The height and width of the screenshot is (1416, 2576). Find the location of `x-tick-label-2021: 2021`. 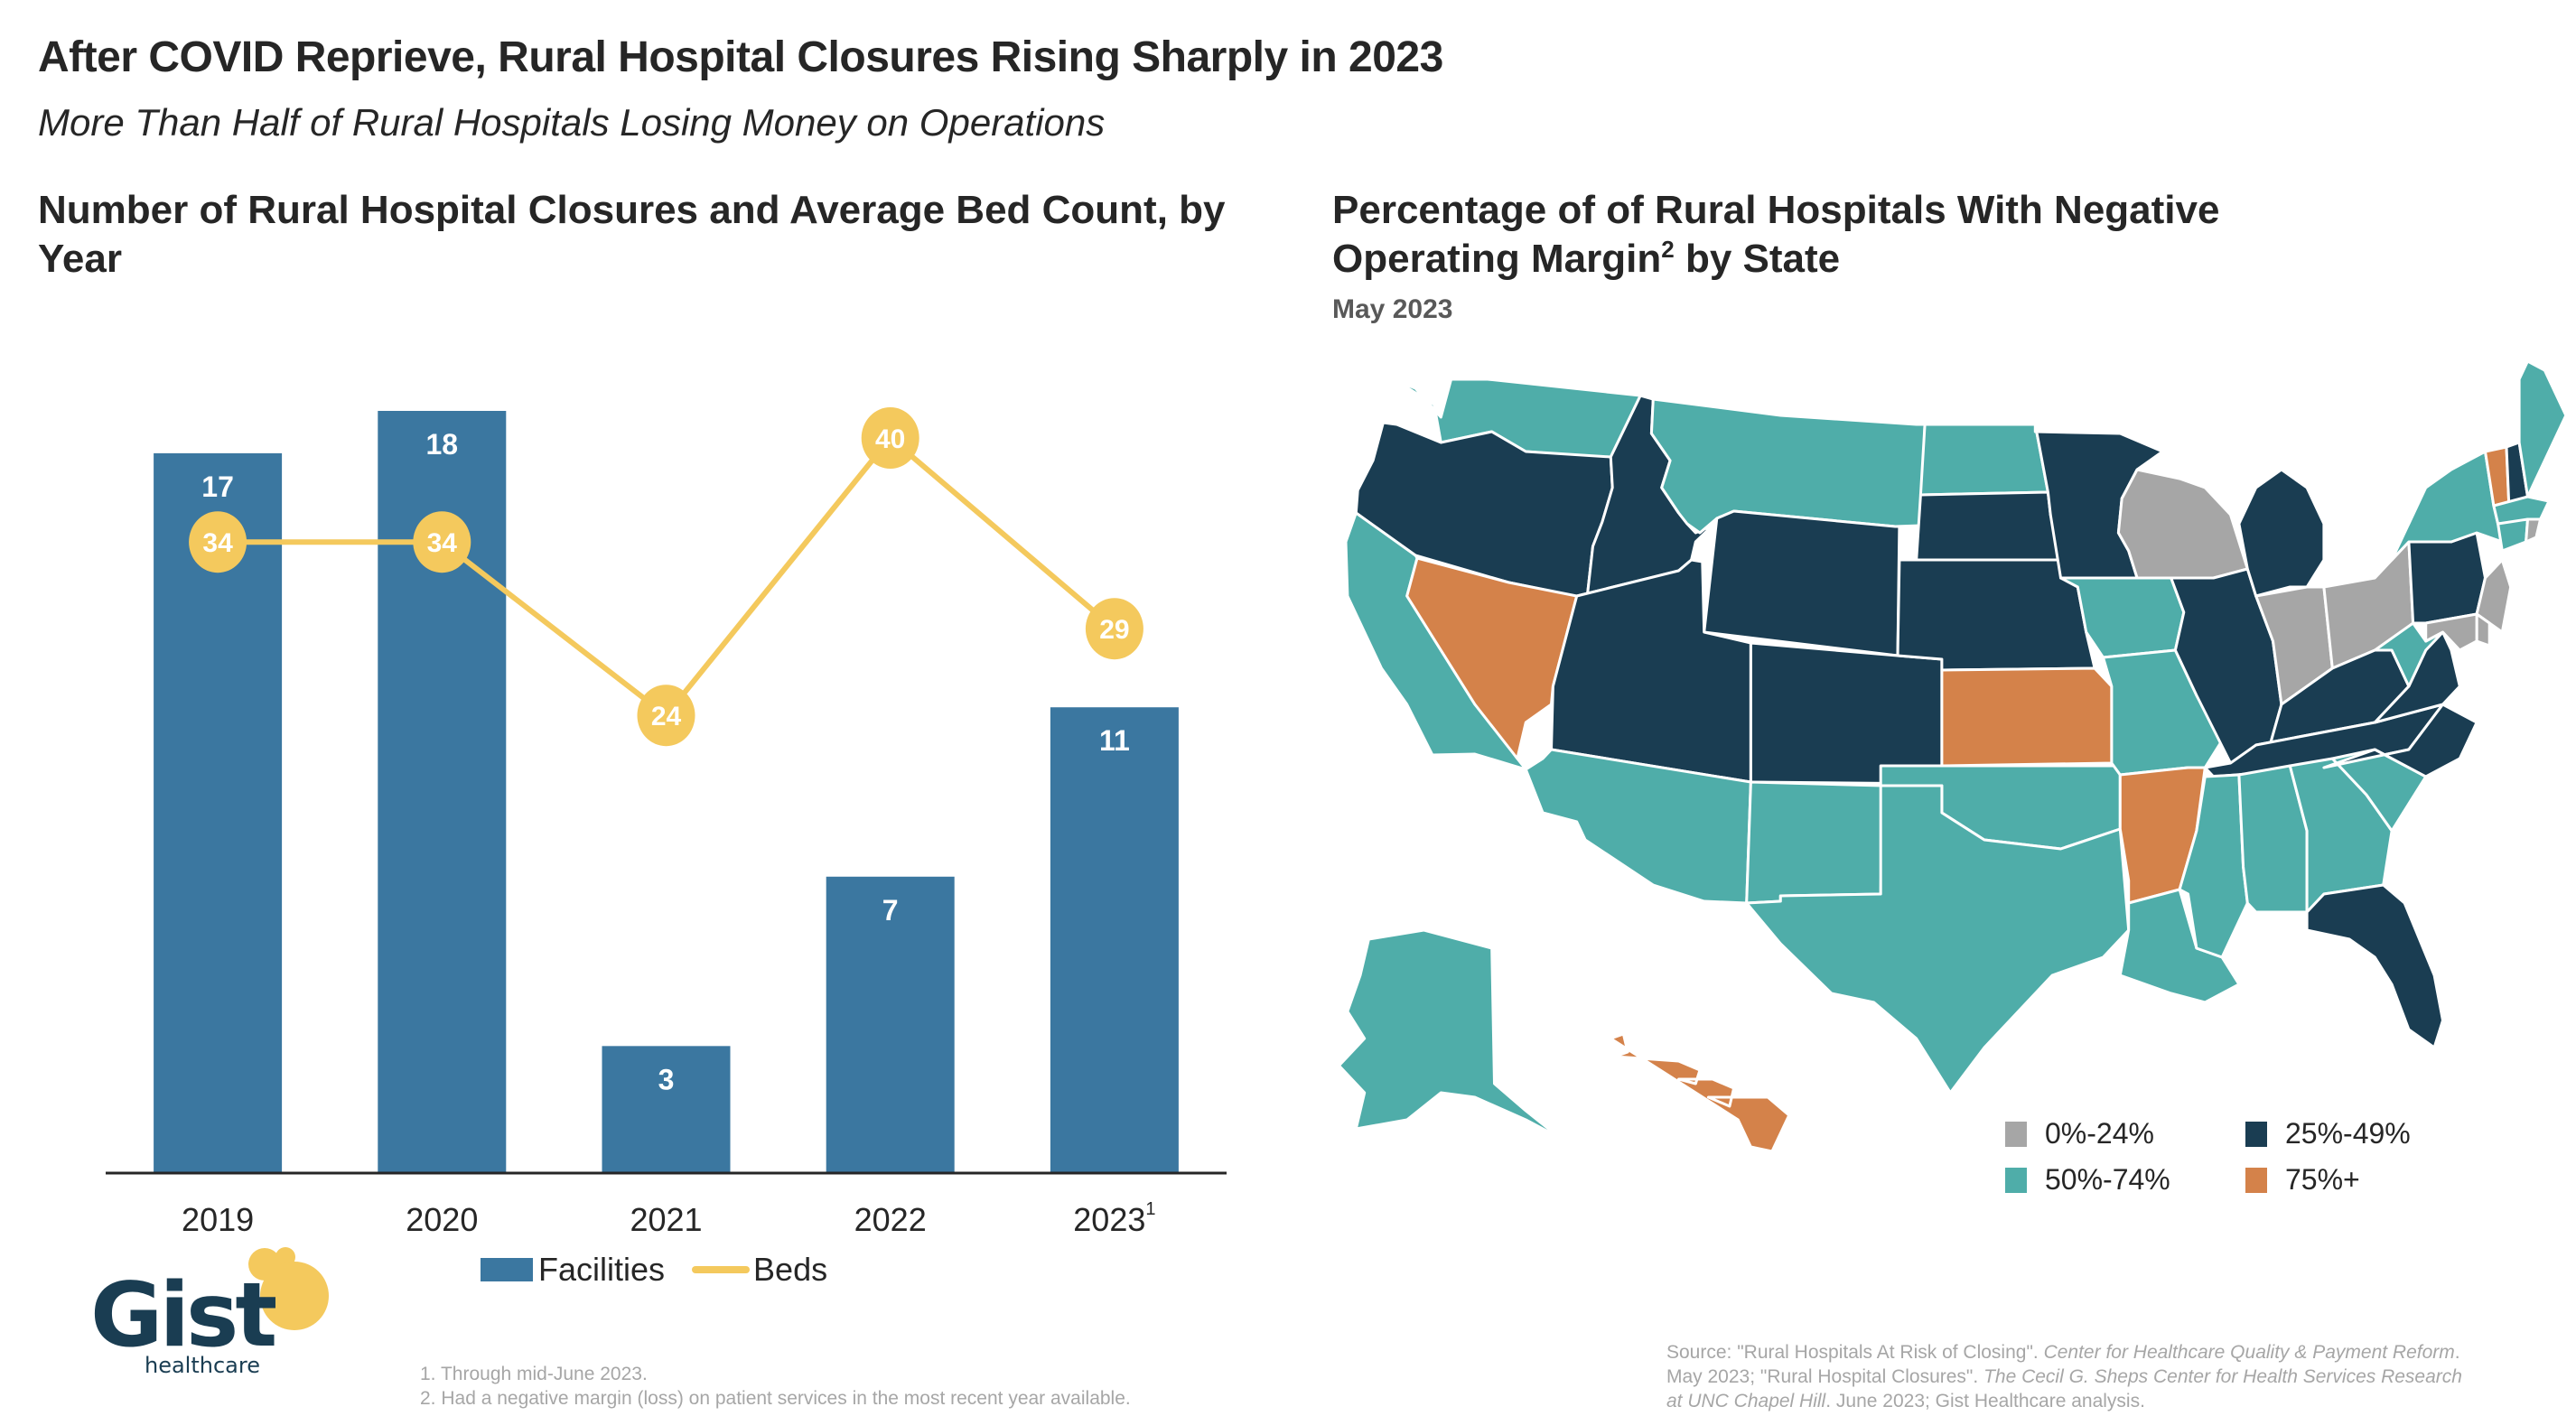

x-tick-label-2021: 2021 is located at coordinates (666, 1219).